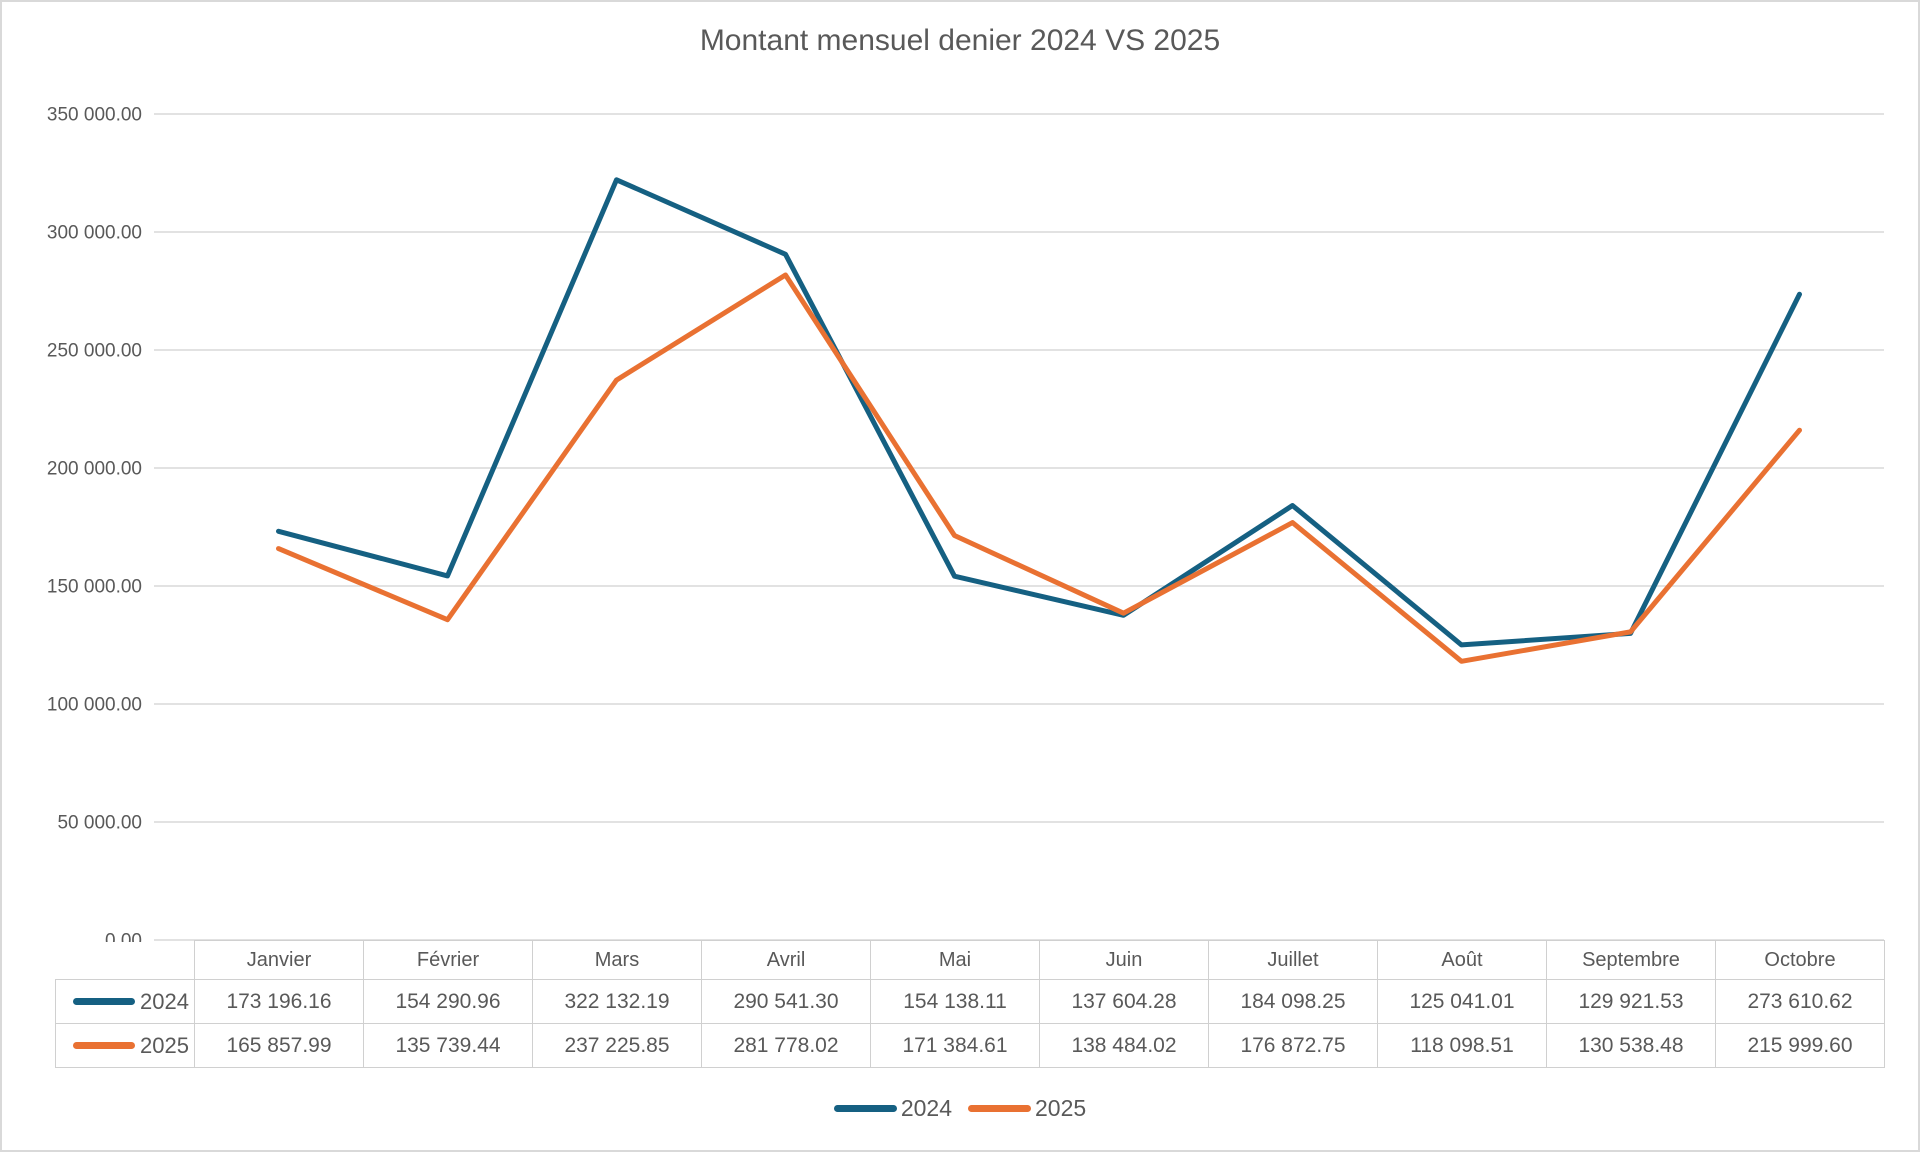 The width and height of the screenshot is (1920, 1152). What do you see at coordinates (1293, 1045) in the screenshot?
I see `value-cell: 176 872.75` at bounding box center [1293, 1045].